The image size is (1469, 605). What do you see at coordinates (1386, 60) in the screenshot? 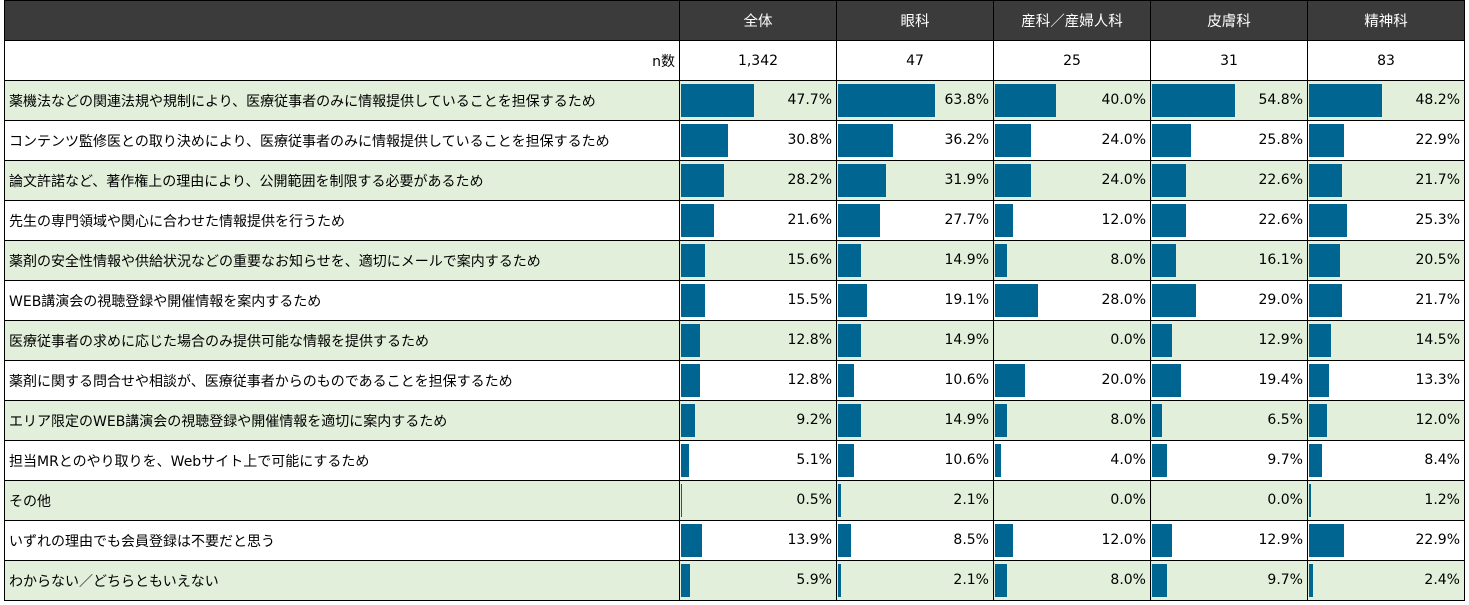
I see `n-value: 83` at bounding box center [1386, 60].